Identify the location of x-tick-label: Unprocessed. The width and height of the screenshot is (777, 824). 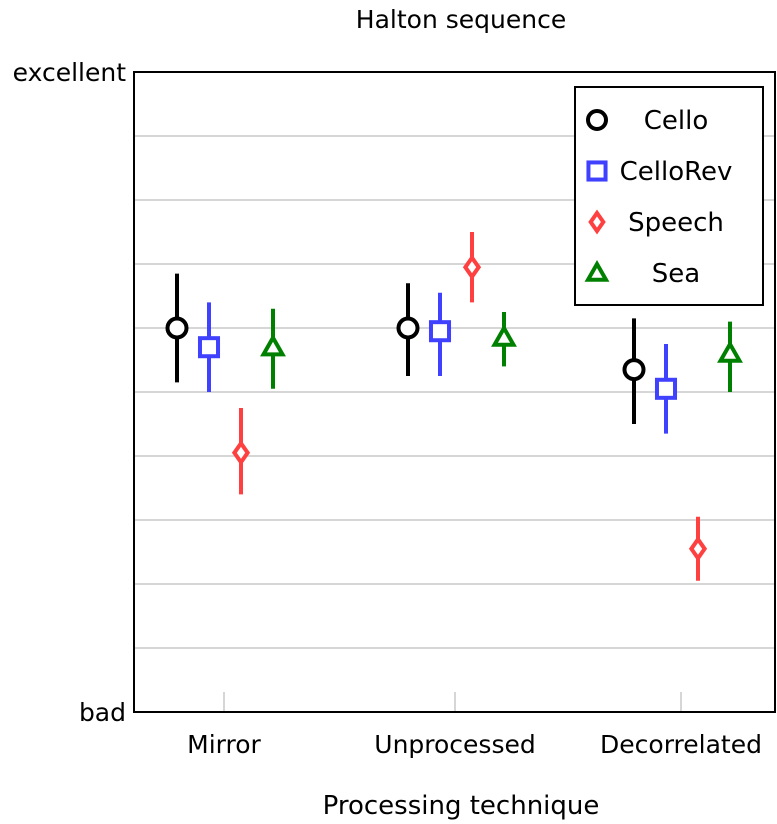
(454, 744).